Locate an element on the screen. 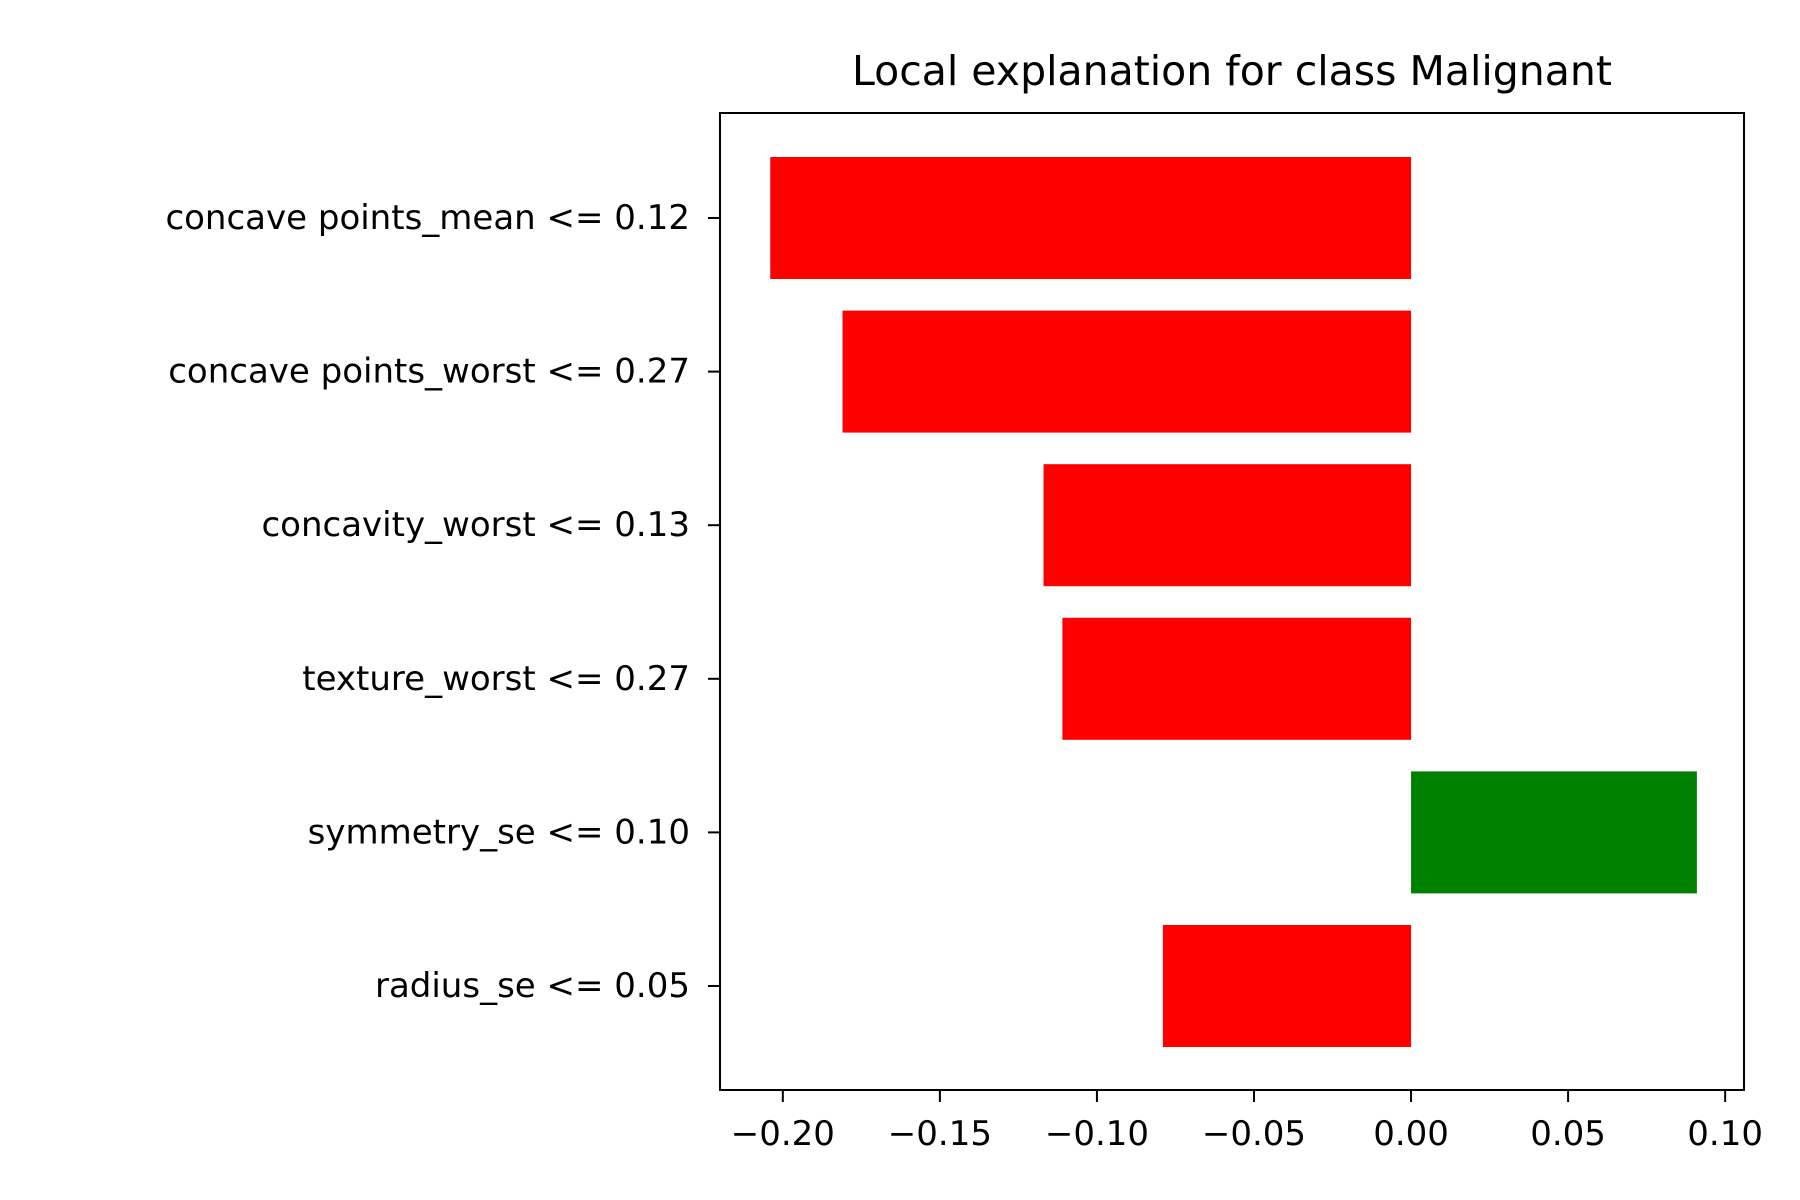 This screenshot has width=1800, height=1200. y-tick-label: symmetry_se <= 0.10 is located at coordinates (499, 832).